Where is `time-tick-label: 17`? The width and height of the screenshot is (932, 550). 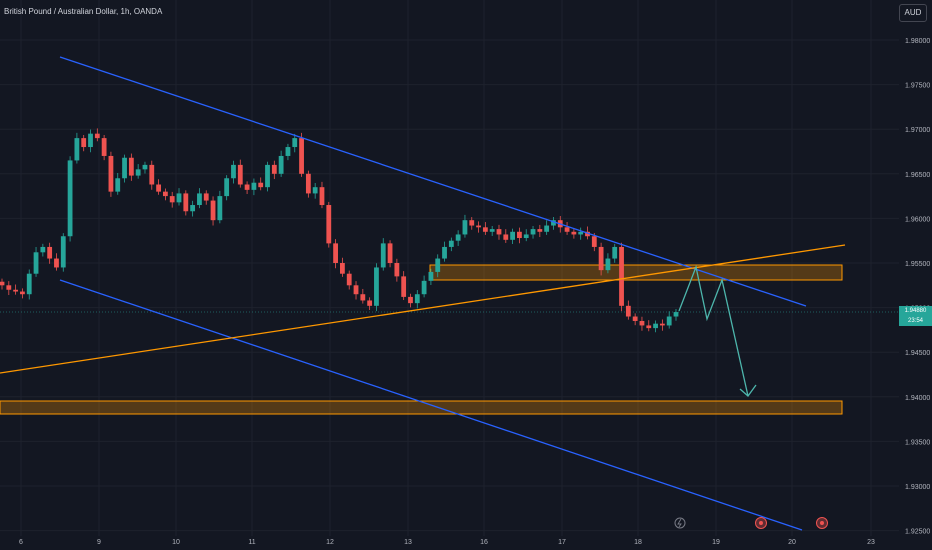
time-tick-label: 17 is located at coordinates (562, 542).